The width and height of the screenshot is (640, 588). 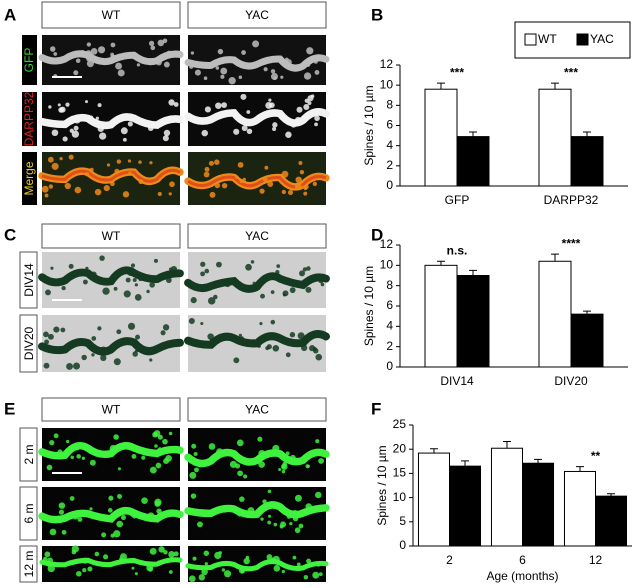 What do you see at coordinates (389, 305) in the screenshot?
I see `y-tick-label: 6` at bounding box center [389, 305].